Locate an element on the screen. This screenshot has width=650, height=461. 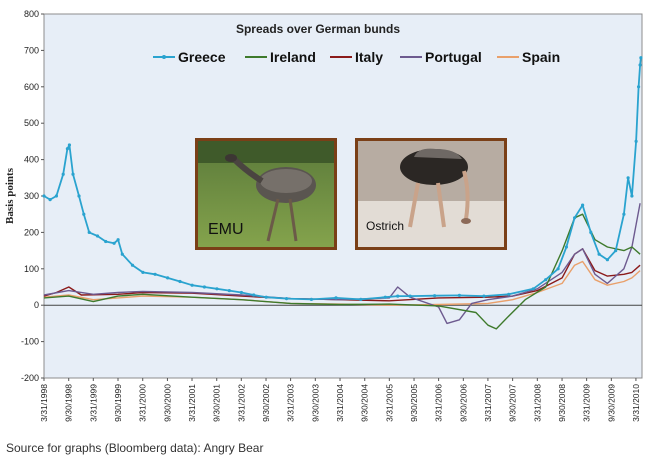
y-tick-label: 300 is located at coordinates (31, 196).